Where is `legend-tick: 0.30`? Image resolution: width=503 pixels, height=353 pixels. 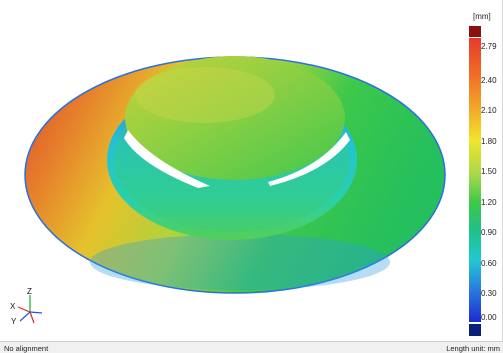 legend-tick: 0.30 is located at coordinates (489, 293).